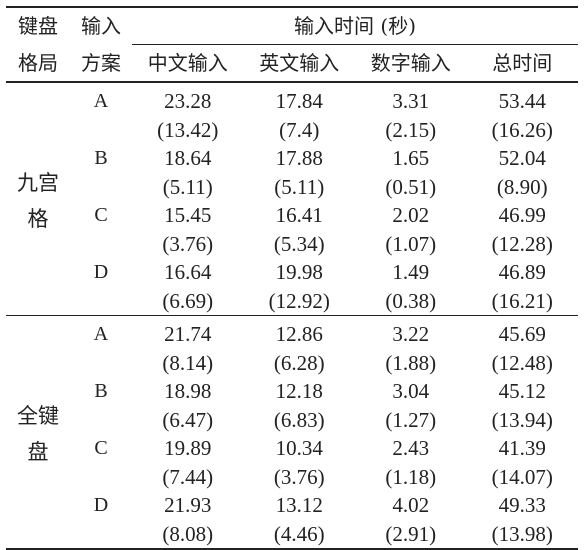 This screenshot has width=584, height=550. I want to click on column-header-total: 总时间, so click(522, 63).